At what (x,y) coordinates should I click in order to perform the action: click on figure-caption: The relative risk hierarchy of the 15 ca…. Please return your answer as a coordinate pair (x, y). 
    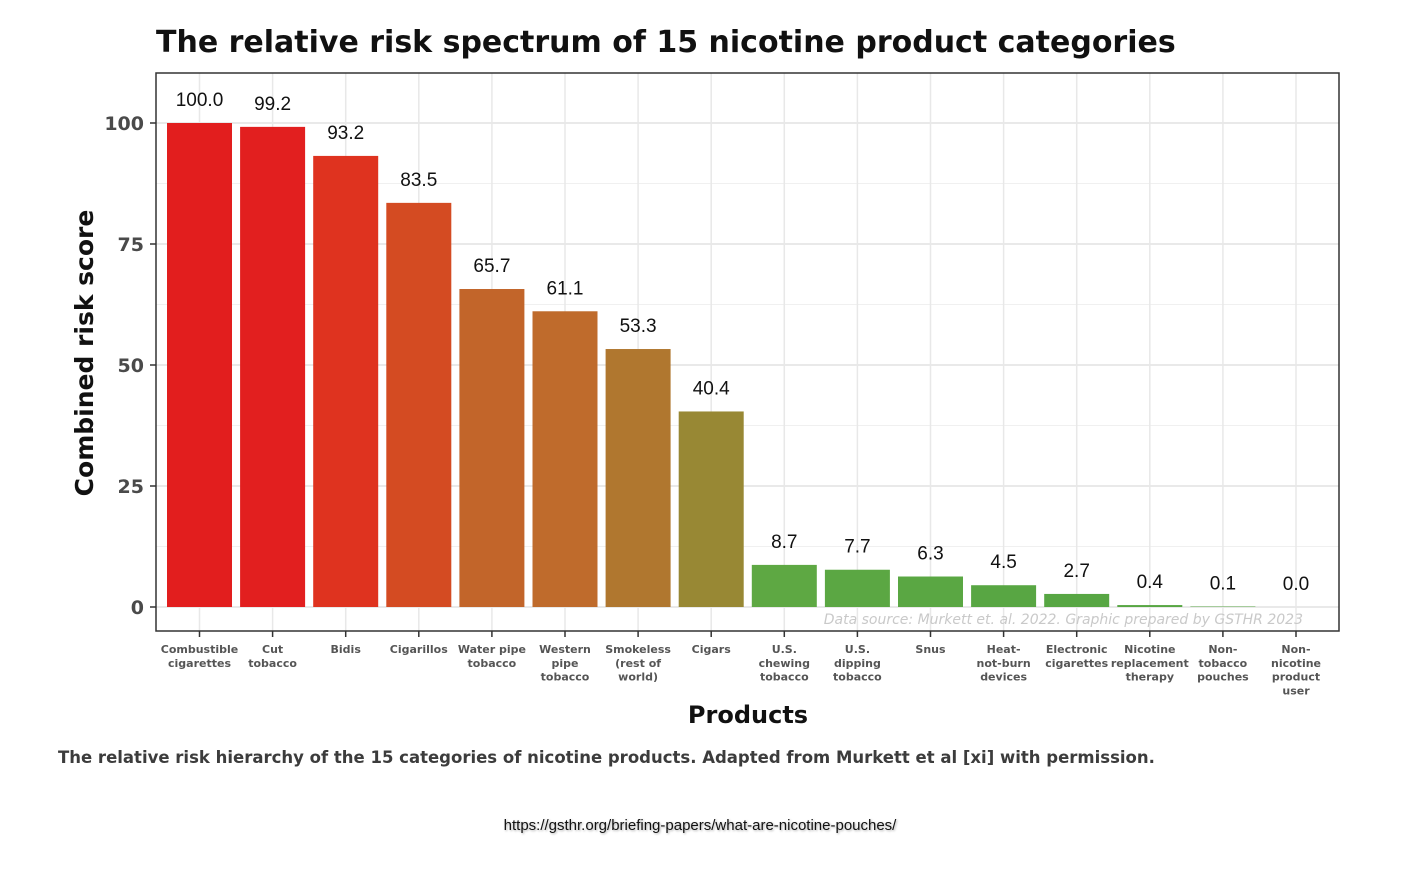
    Looking at the image, I should click on (606, 757).